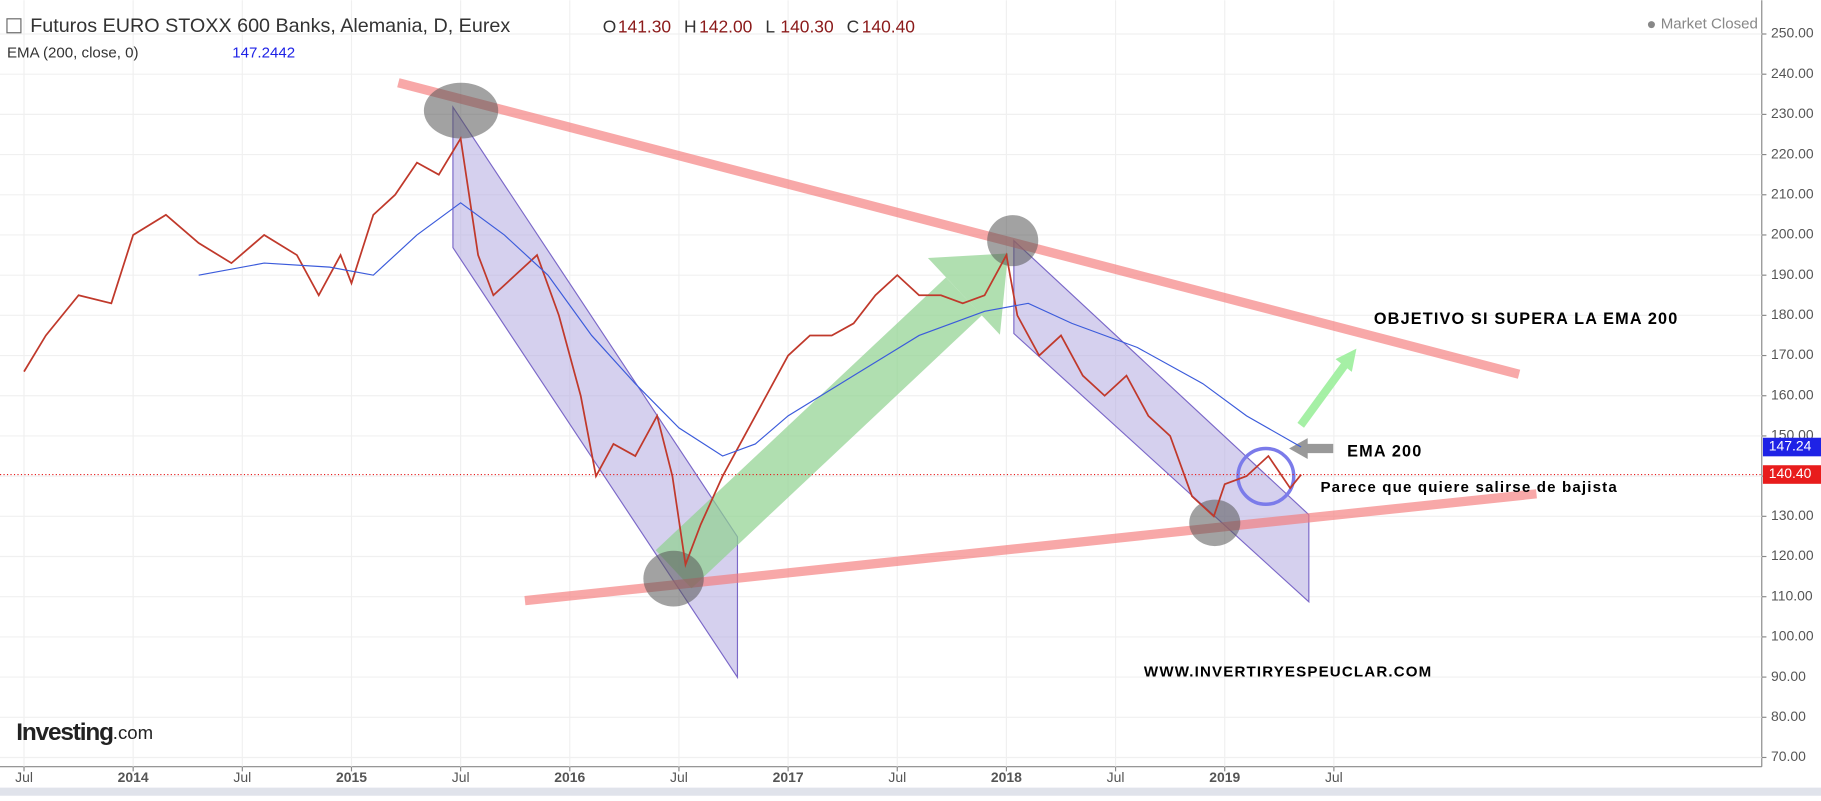 The image size is (1821, 801). I want to click on y-tick-label: 250.00, so click(1792, 33).